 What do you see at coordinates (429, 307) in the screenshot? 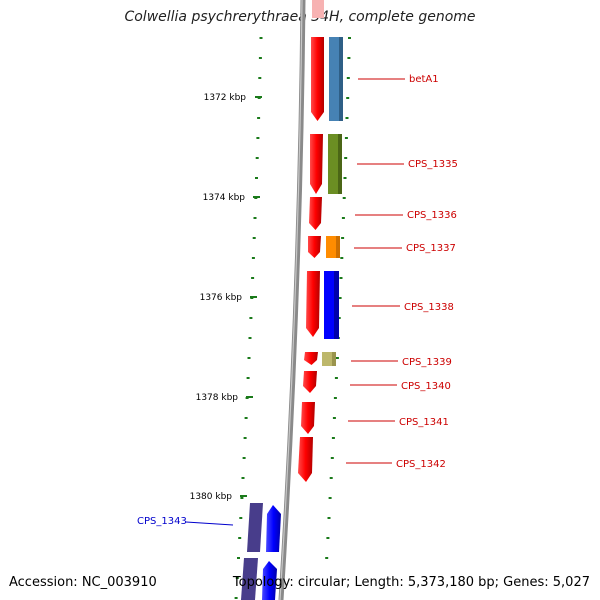
I see `gene-label-cps-1338: CPS_1338` at bounding box center [429, 307].